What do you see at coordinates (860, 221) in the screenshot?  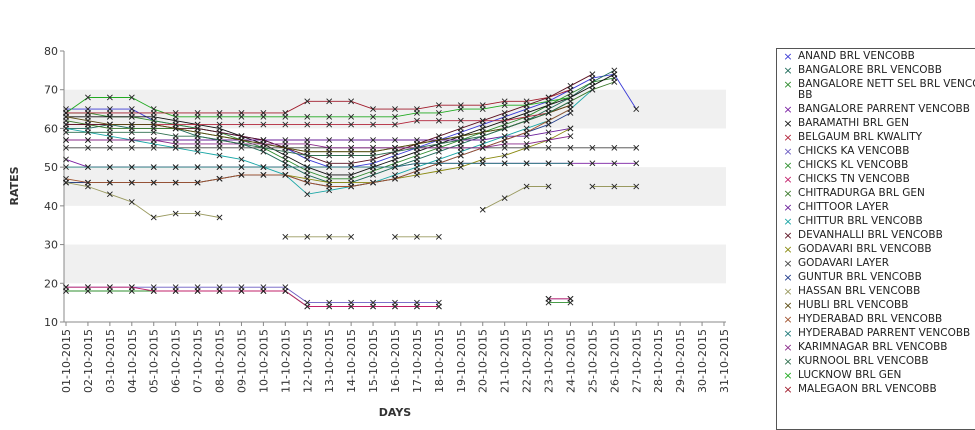 I see `legend-label: CHITTUR BRL VENCOBB` at bounding box center [860, 221].